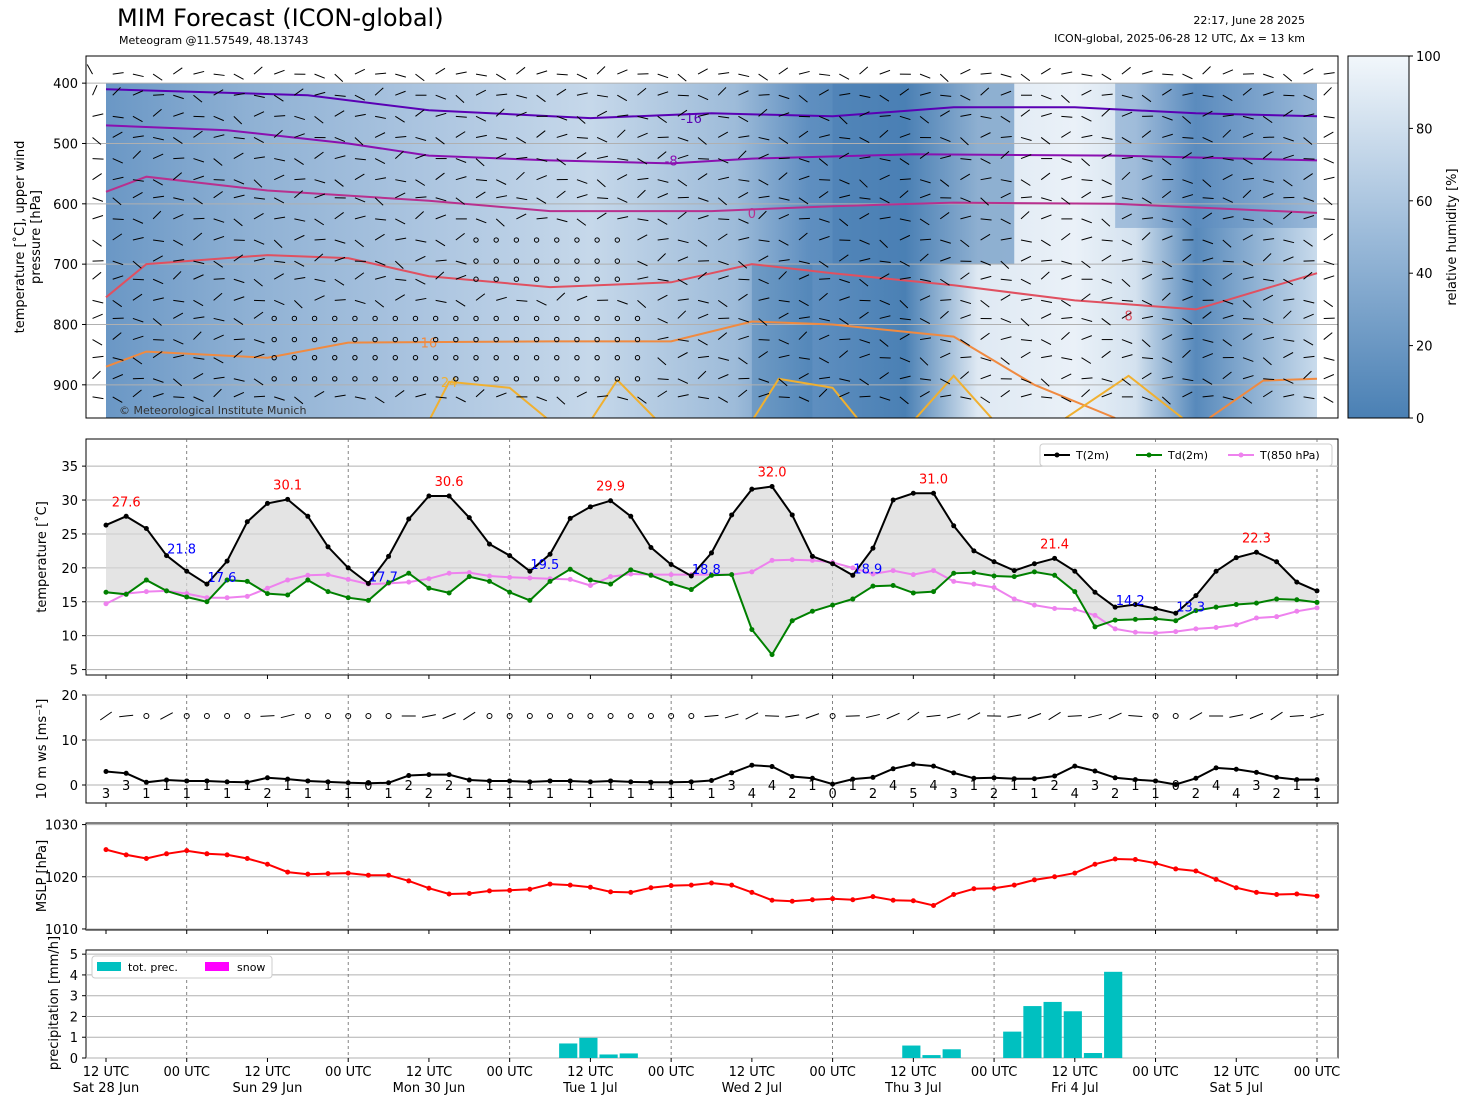 The height and width of the screenshot is (1105, 1469). What do you see at coordinates (74, 955) in the screenshot?
I see `ytick-label: 5` at bounding box center [74, 955].